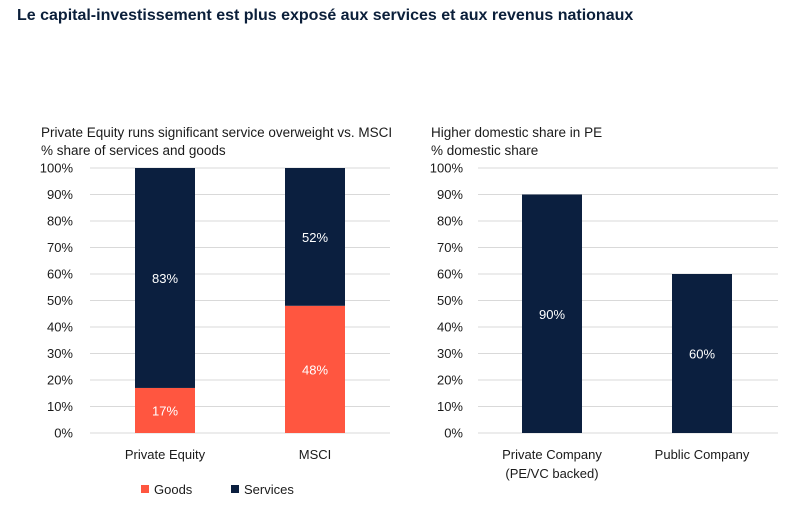  I want to click on chart1-bar-msci-services, so click(315, 237).